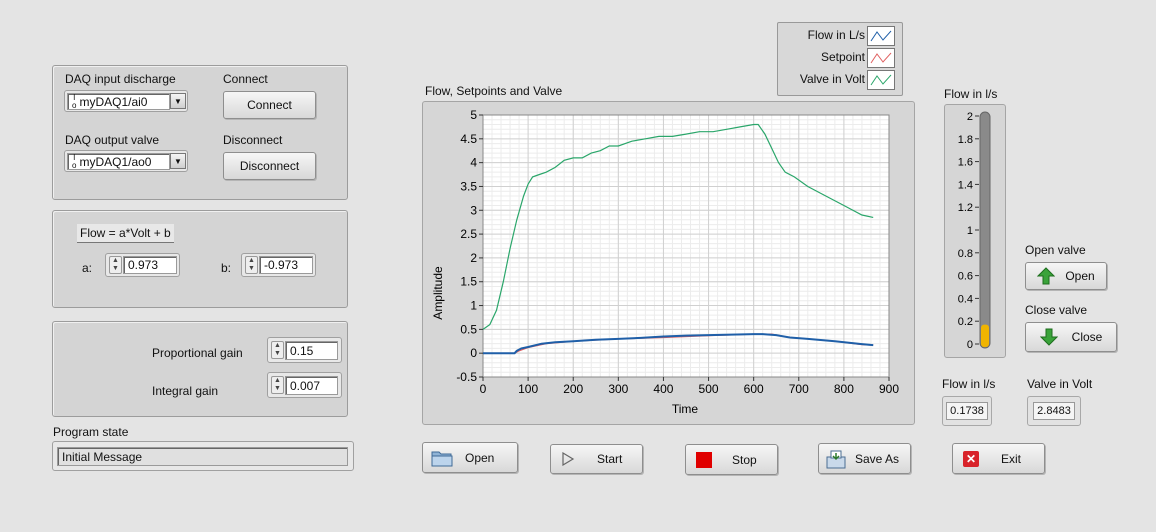  I want to click on flow-readout: 0.1738, so click(967, 411).